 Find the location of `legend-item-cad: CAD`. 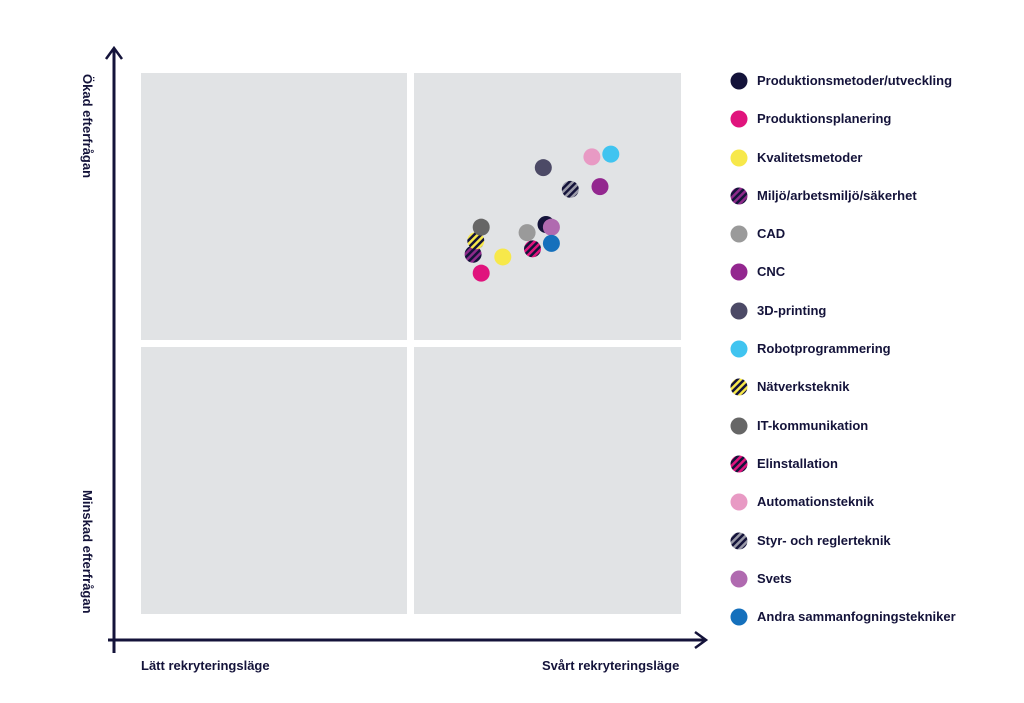

legend-item-cad: CAD is located at coordinates (843, 244).